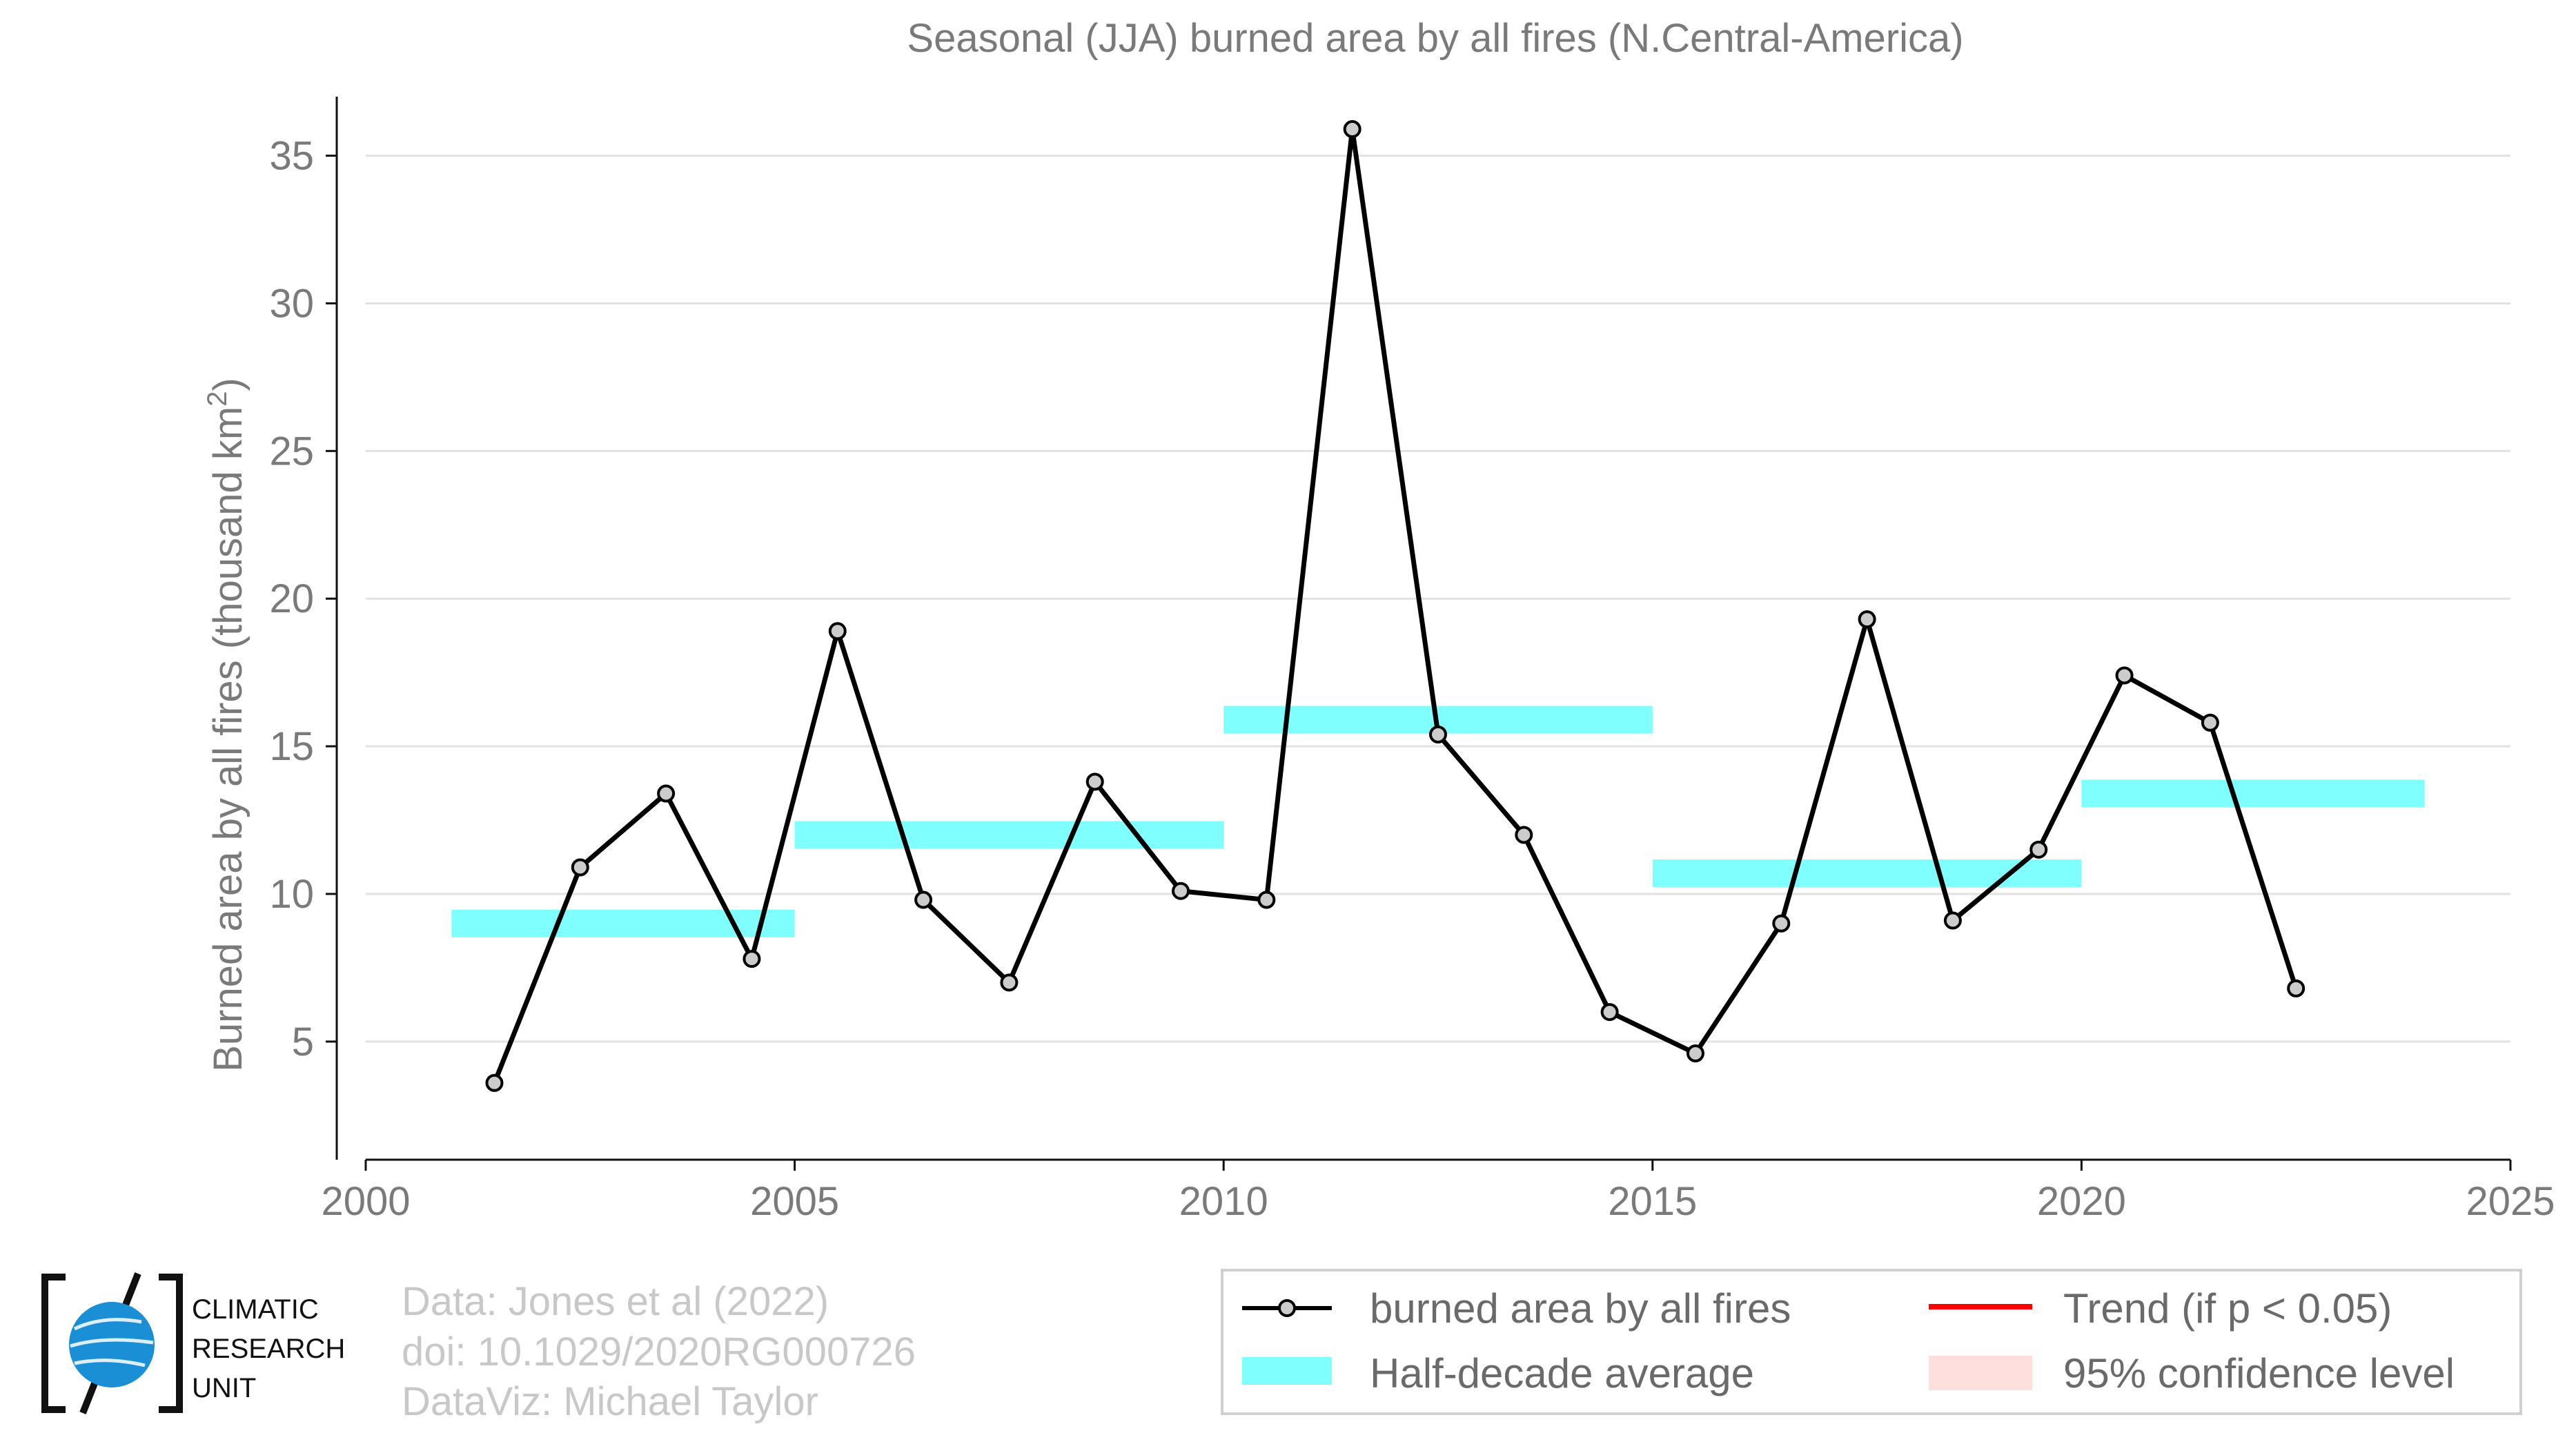 The image size is (2576, 1451). What do you see at coordinates (303, 628) in the screenshot?
I see `y-axis: 5 10 15 20 25 30 35` at bounding box center [303, 628].